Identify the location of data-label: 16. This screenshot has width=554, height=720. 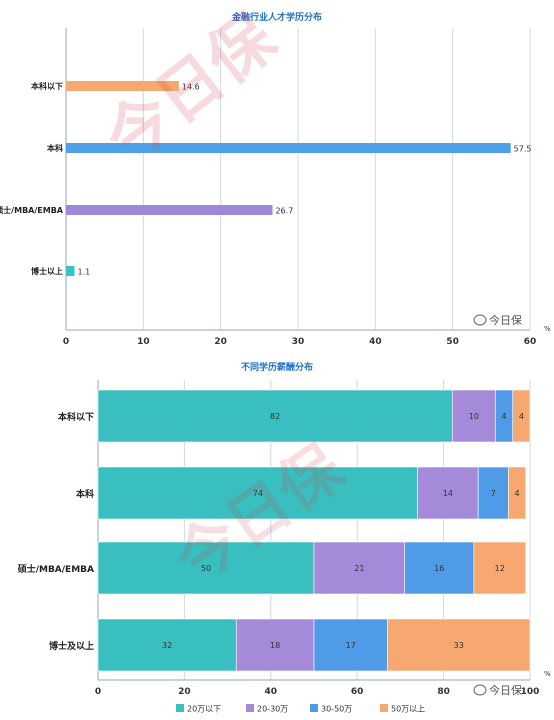
(439, 568).